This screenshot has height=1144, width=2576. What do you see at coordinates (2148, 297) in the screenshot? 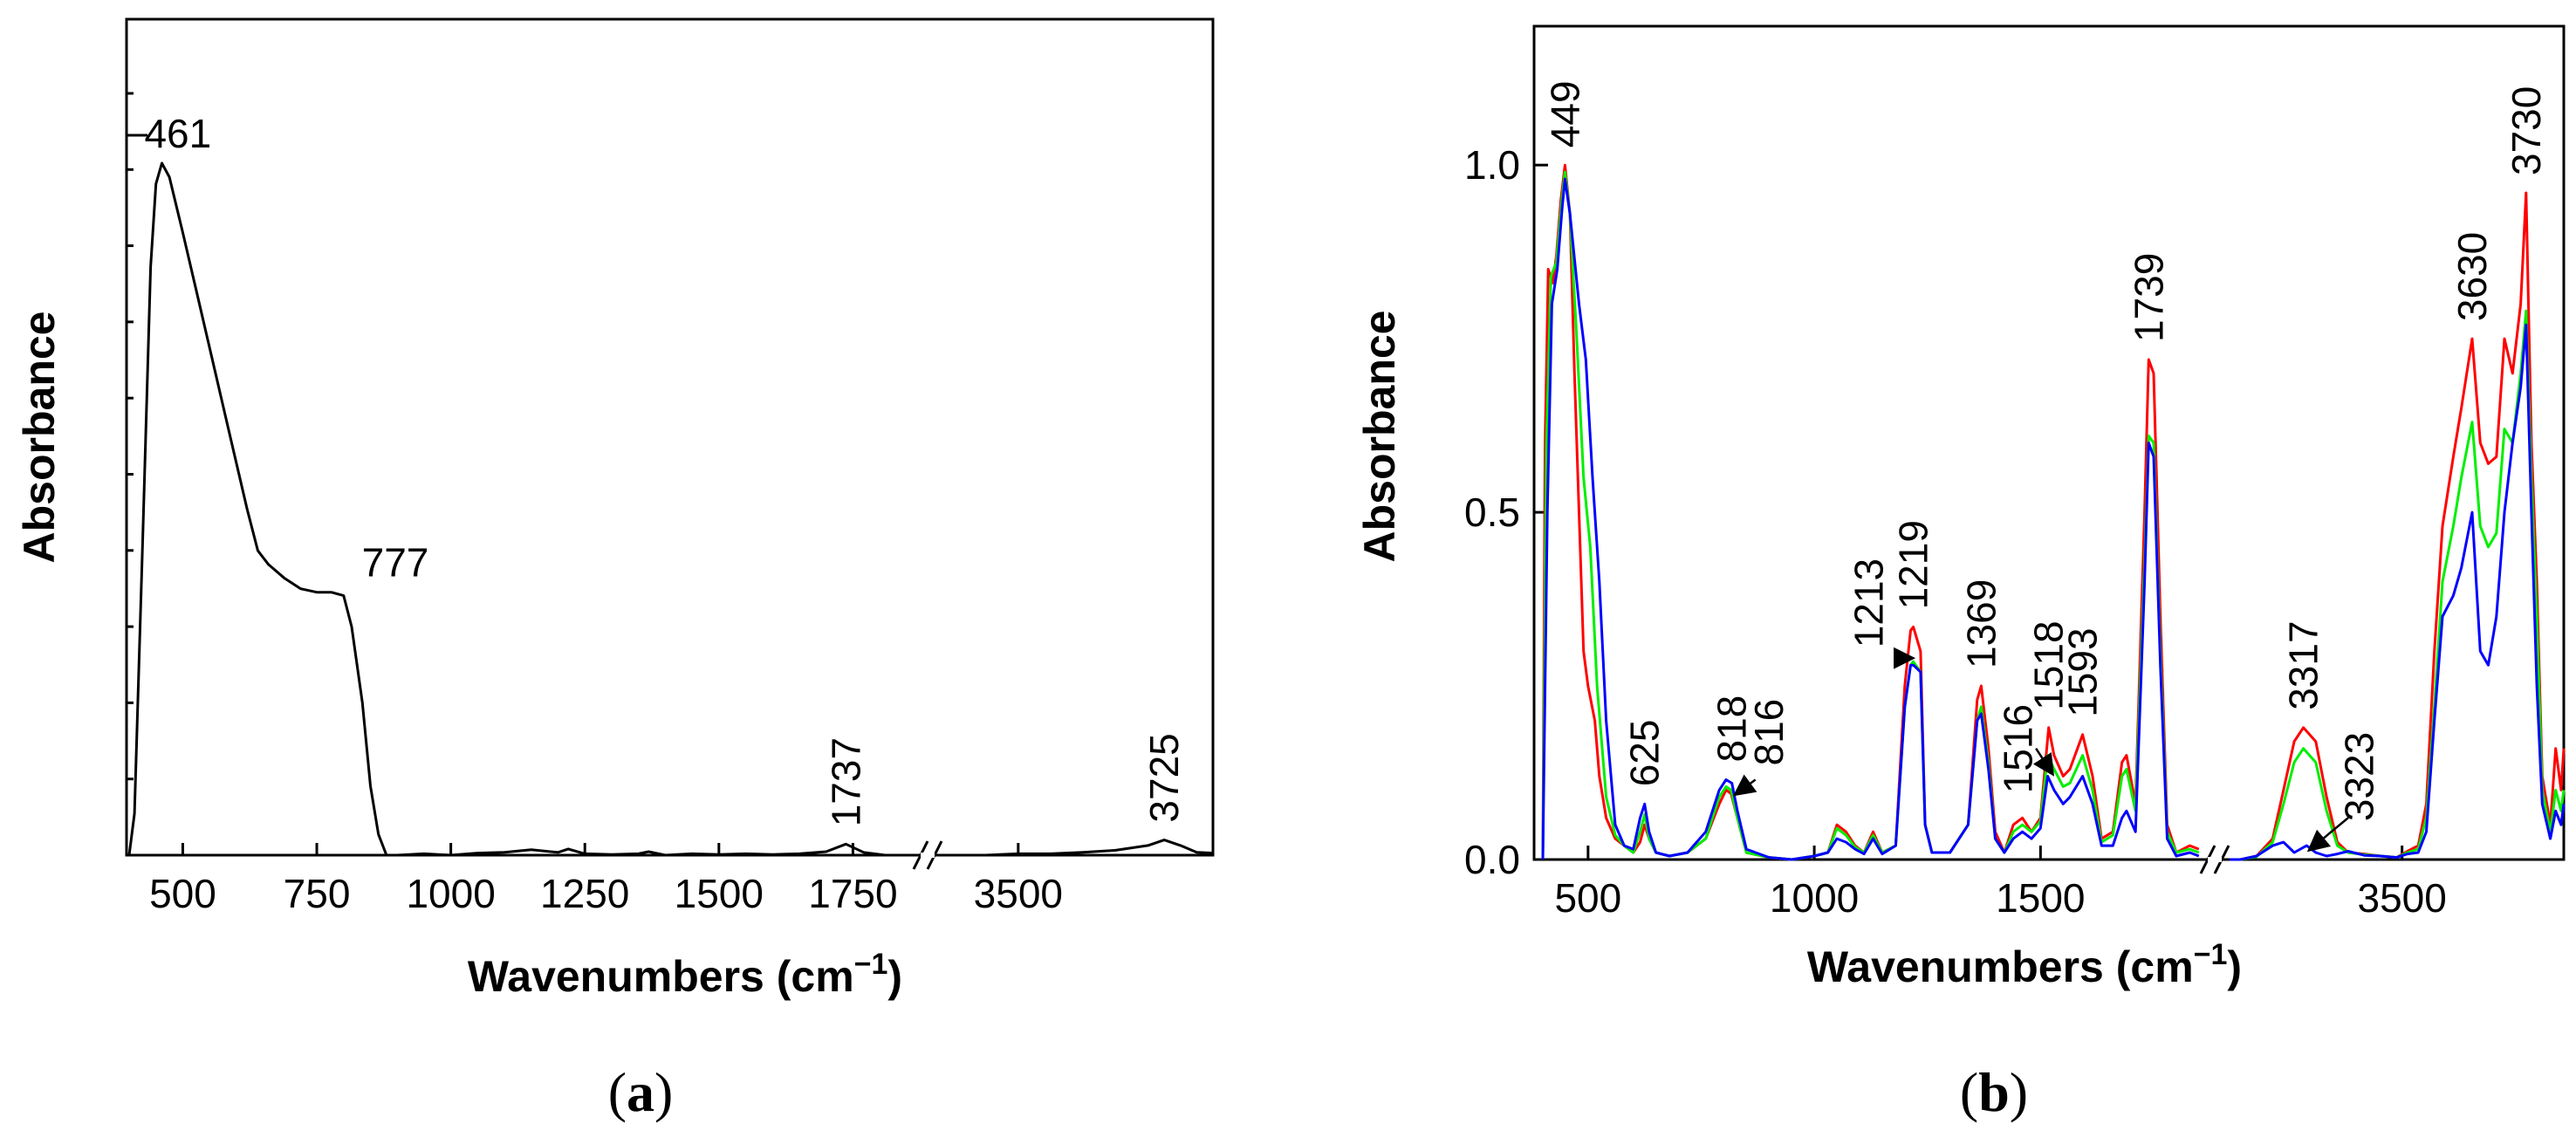
I see `peak-label: 1739` at bounding box center [2148, 297].